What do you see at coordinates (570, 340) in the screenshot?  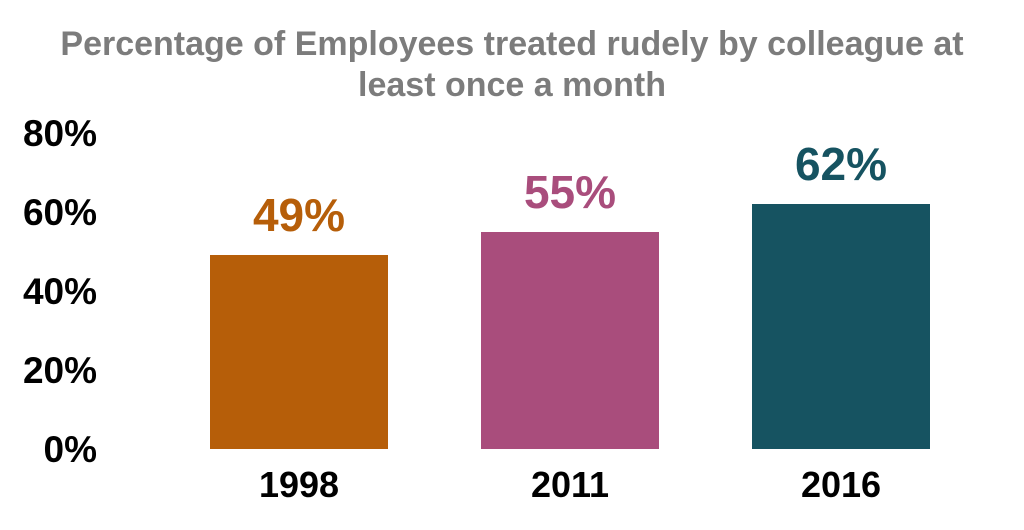 I see `bar-2011` at bounding box center [570, 340].